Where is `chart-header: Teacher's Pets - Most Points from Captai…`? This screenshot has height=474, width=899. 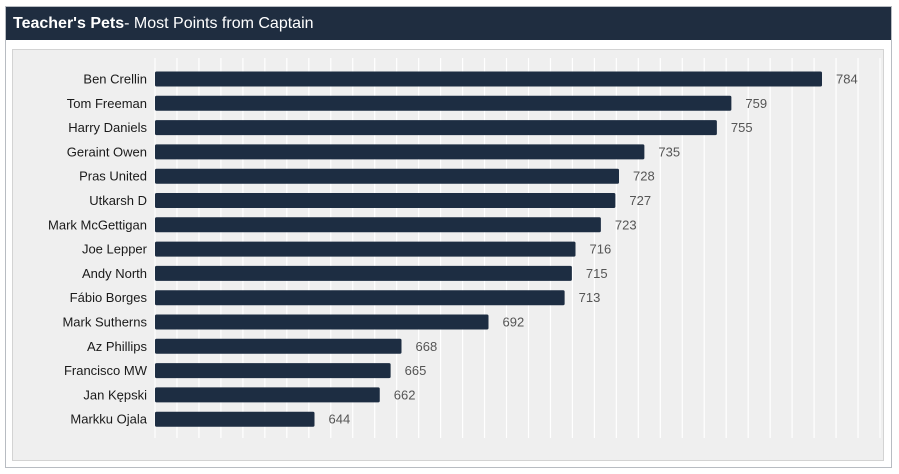
chart-header: Teacher's Pets - Most Points from Captai… is located at coordinates (448, 23).